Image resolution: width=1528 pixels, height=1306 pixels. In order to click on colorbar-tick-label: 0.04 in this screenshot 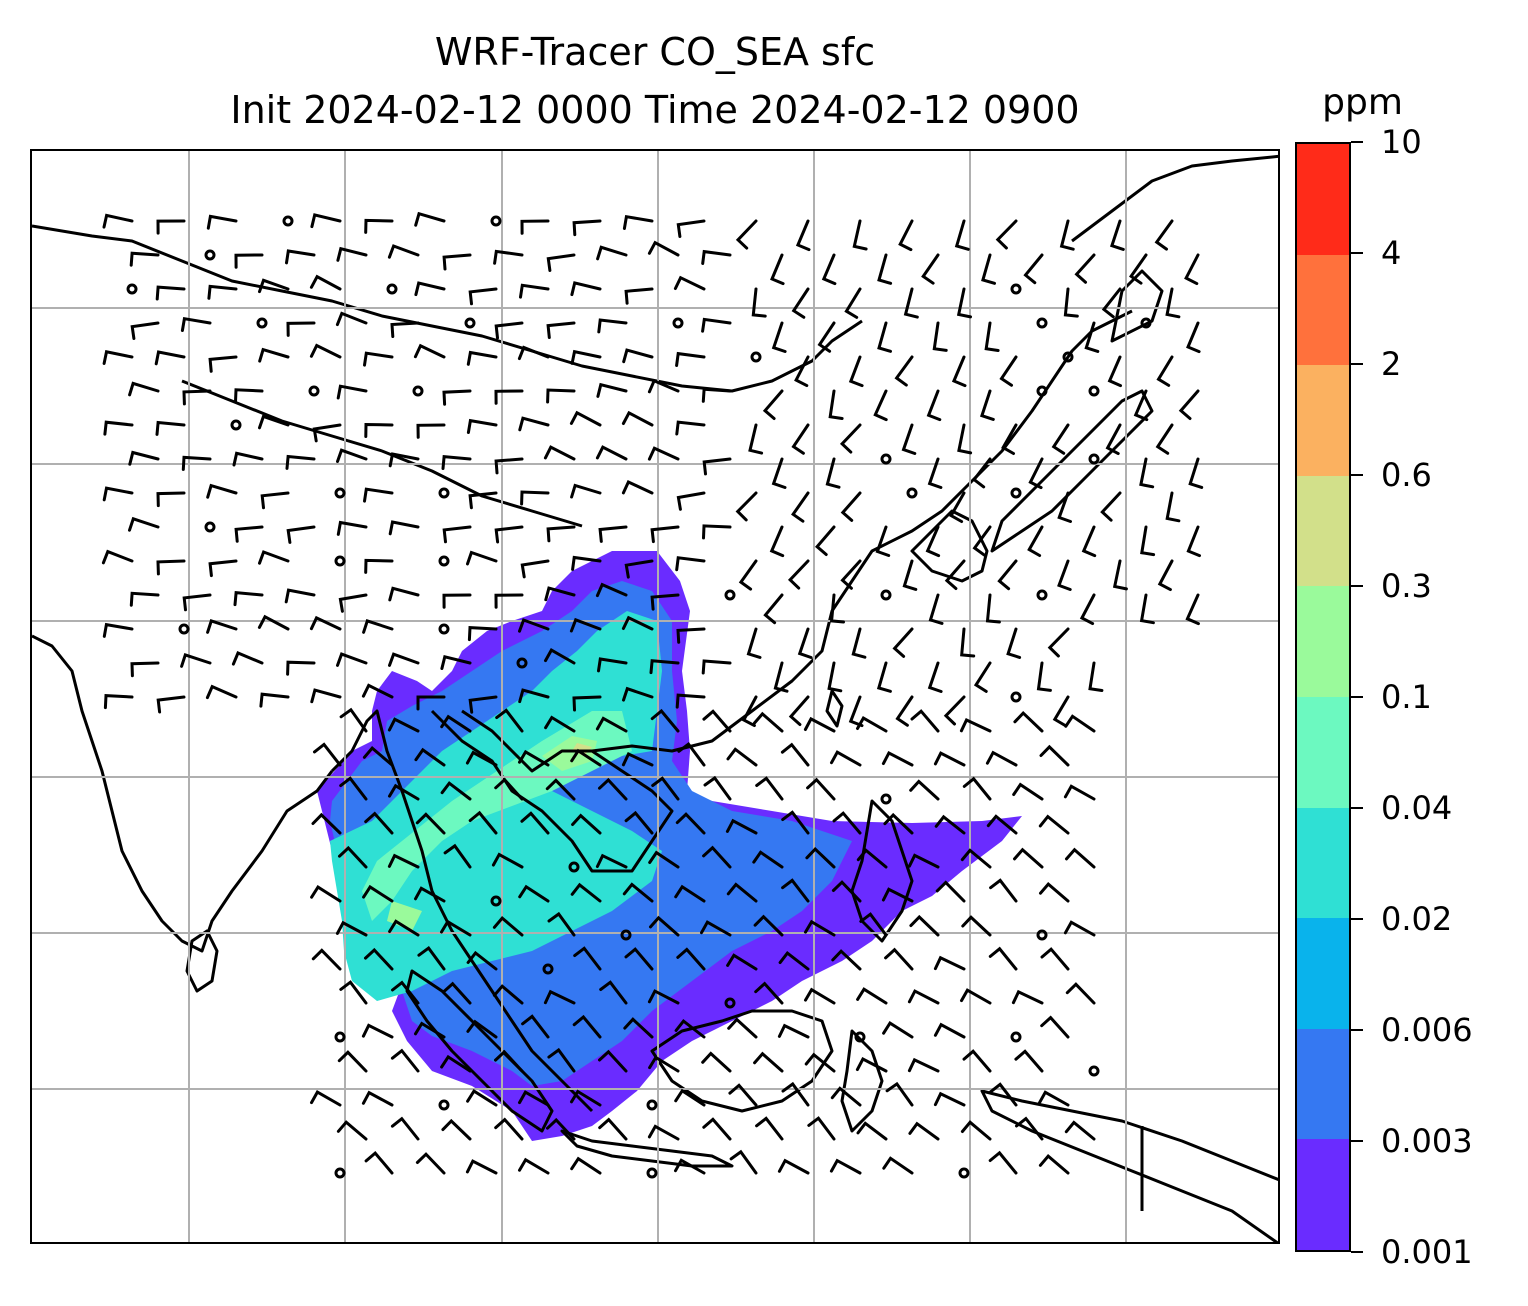, I will do `click(1417, 808)`.